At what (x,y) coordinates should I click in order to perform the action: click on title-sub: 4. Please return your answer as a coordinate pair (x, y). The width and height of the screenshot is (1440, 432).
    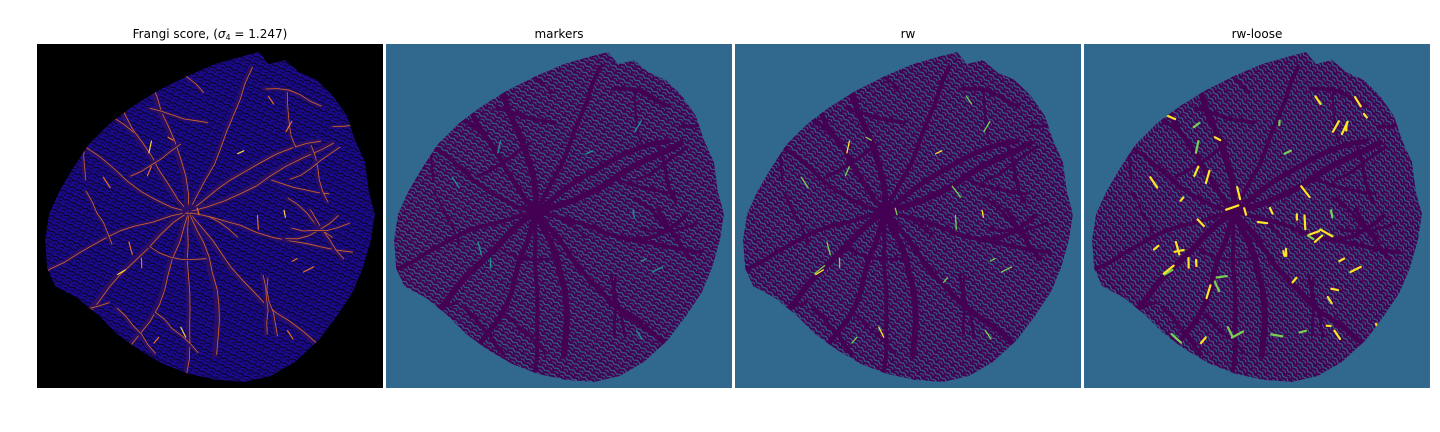
    Looking at the image, I should click on (228, 37).